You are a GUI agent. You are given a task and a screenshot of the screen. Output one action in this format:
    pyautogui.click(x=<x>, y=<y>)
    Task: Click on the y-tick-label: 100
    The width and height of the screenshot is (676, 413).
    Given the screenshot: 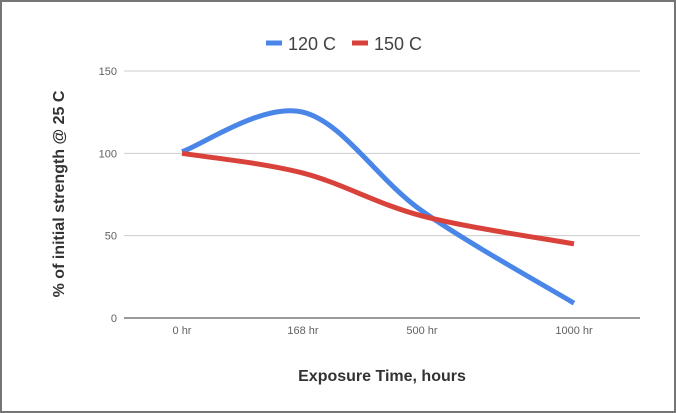 What is the action you would take?
    pyautogui.click(x=108, y=154)
    